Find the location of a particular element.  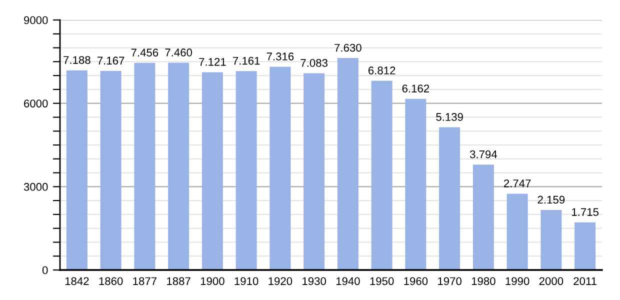

x-tick-label: 1910 is located at coordinates (246, 281).